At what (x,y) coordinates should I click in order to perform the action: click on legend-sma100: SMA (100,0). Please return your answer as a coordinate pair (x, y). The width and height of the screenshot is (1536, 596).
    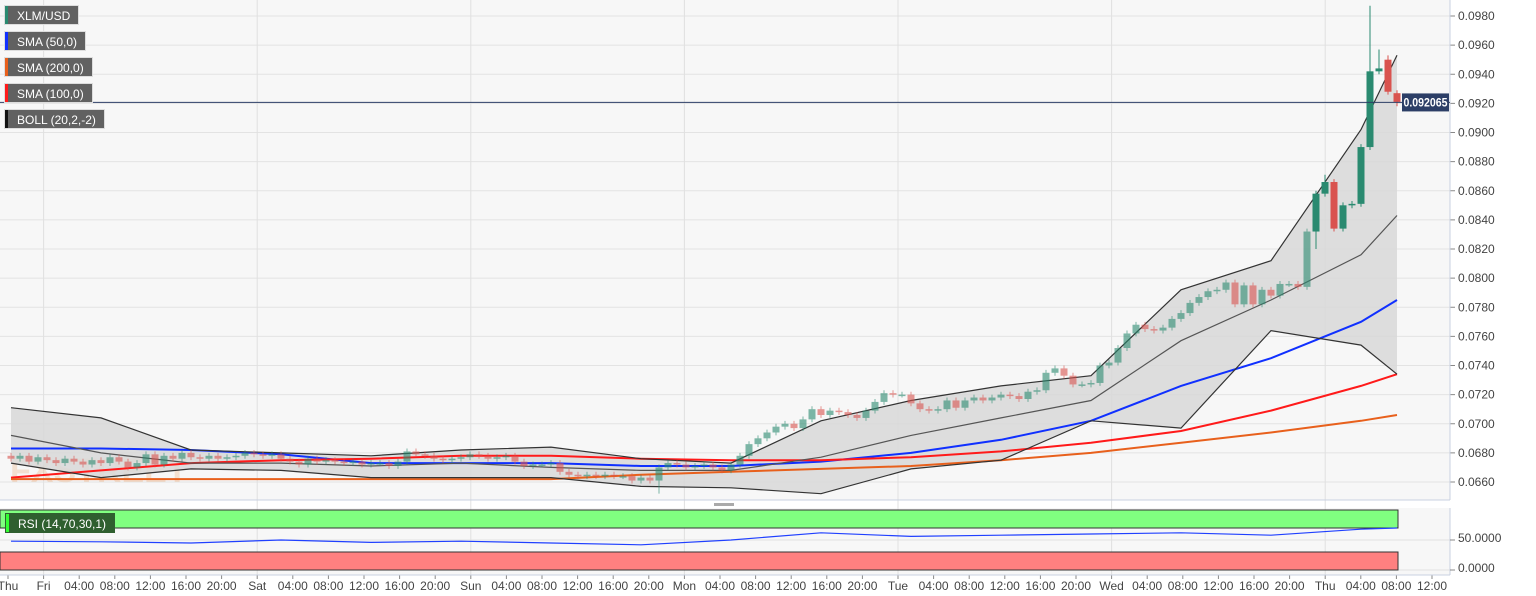
    Looking at the image, I should click on (48, 93).